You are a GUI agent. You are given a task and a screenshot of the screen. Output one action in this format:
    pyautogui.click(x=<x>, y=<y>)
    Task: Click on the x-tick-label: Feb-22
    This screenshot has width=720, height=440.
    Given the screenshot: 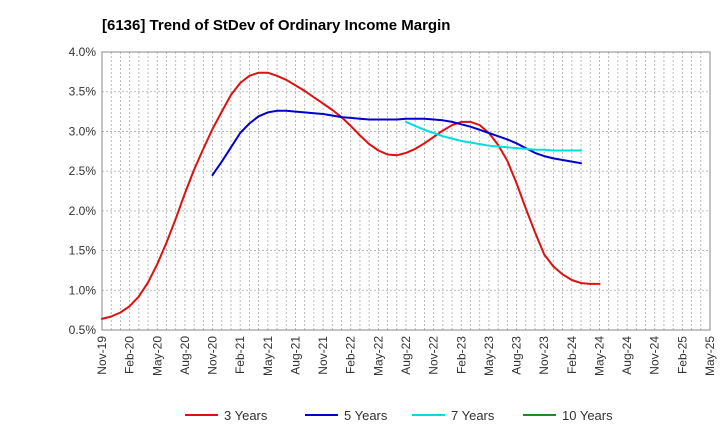 What is the action you would take?
    pyautogui.click(x=351, y=355)
    